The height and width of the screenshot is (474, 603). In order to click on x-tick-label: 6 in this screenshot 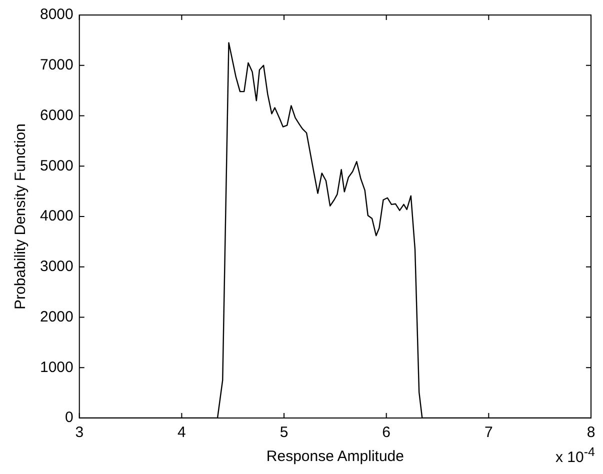, I will do `click(386, 433)`.